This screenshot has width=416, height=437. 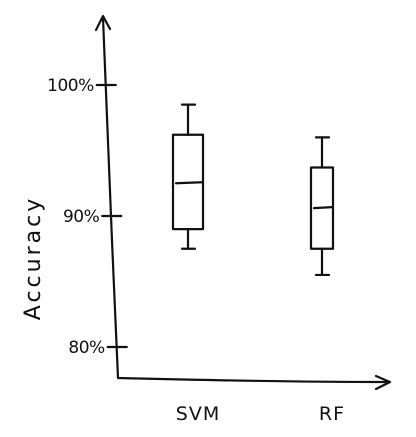 I want to click on y-tick-label: 80%, so click(x=86, y=348).